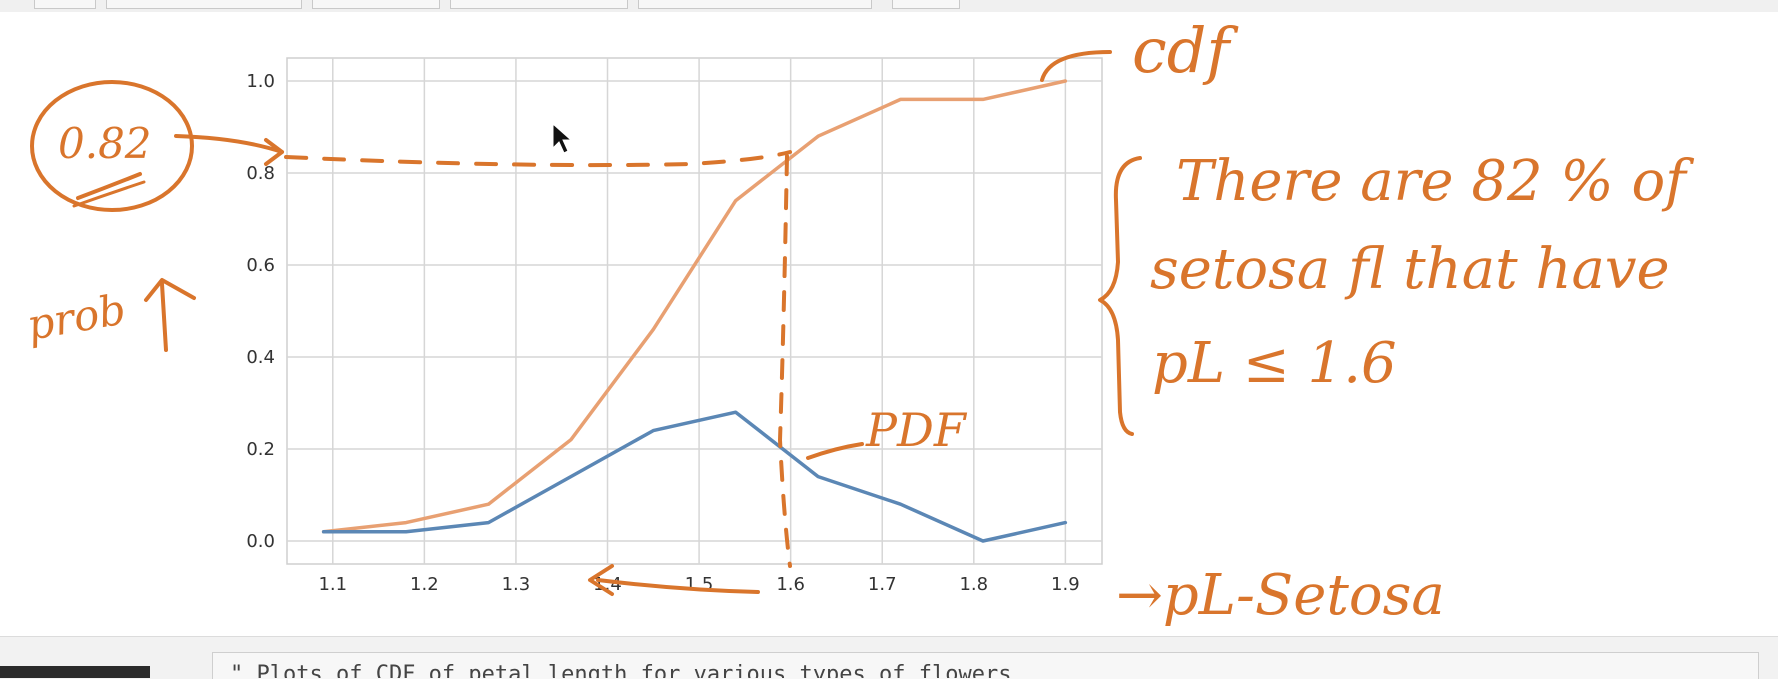 The width and height of the screenshot is (1778, 679). Describe the element at coordinates (538, 159) in the screenshot. I see `dashed-horizontal-guide` at that location.